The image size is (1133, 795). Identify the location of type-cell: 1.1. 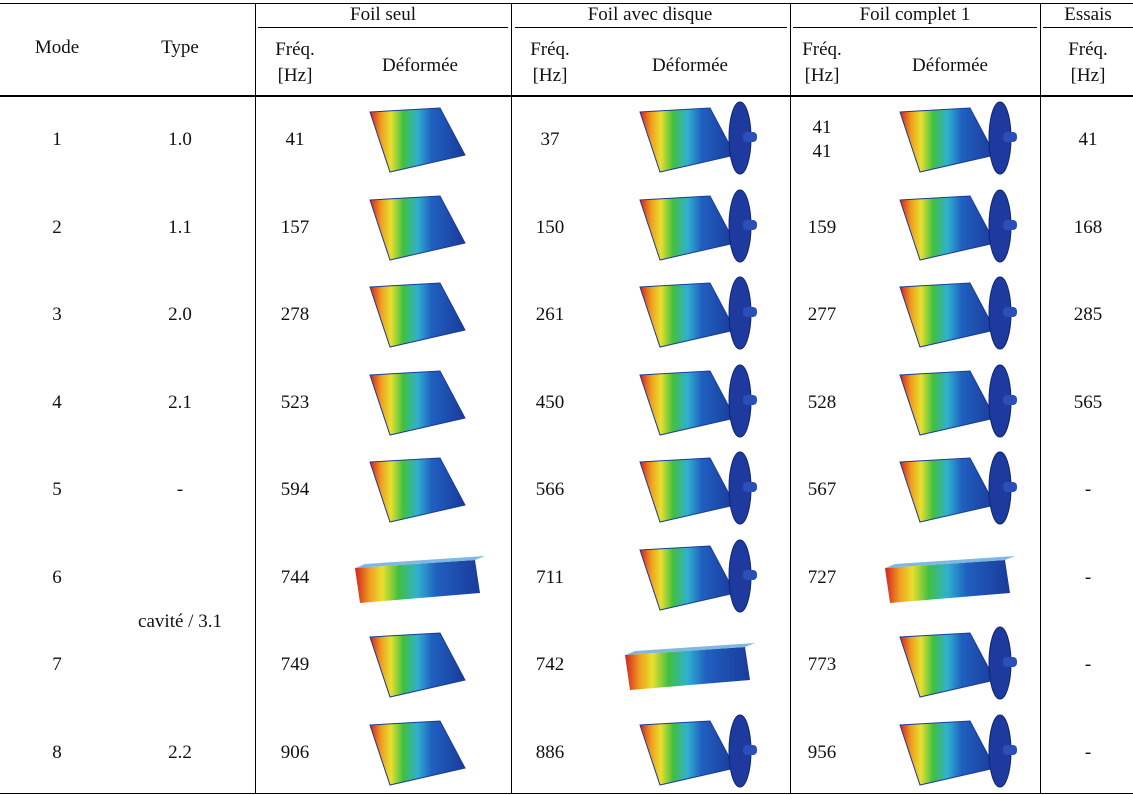
(180, 227).